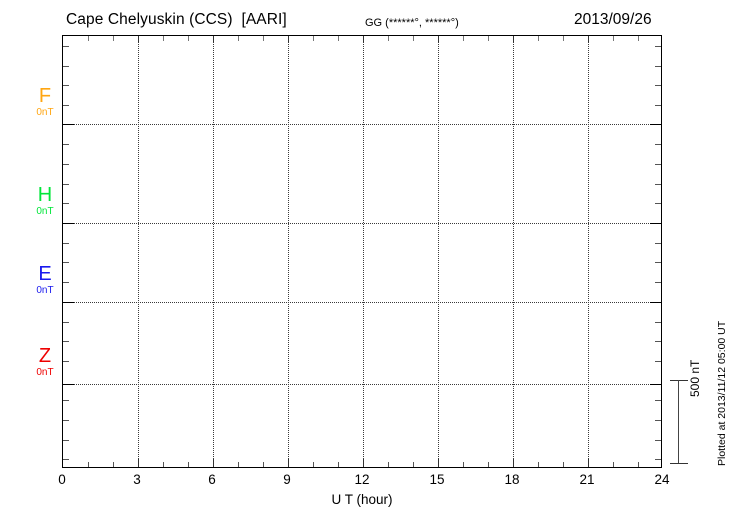 The width and height of the screenshot is (730, 520). I want to click on component-zero-label-h: 0nT, so click(45, 211).